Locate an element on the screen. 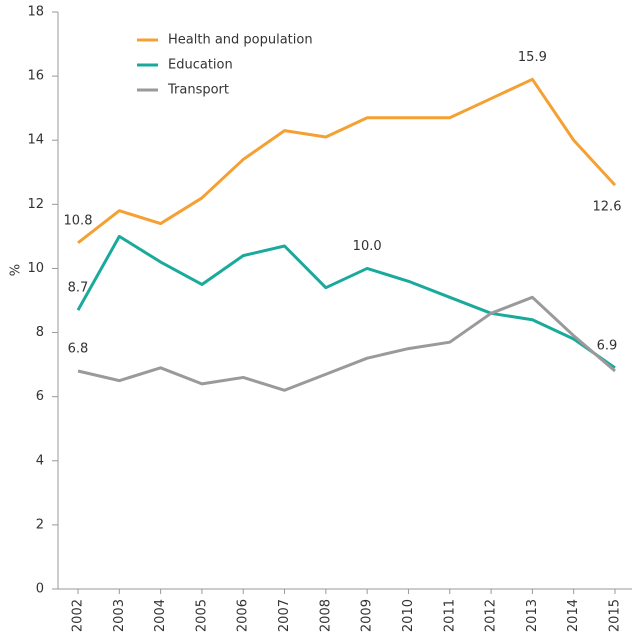 The height and width of the screenshot is (633, 634). x-tick-label: 2015 is located at coordinates (615, 615).